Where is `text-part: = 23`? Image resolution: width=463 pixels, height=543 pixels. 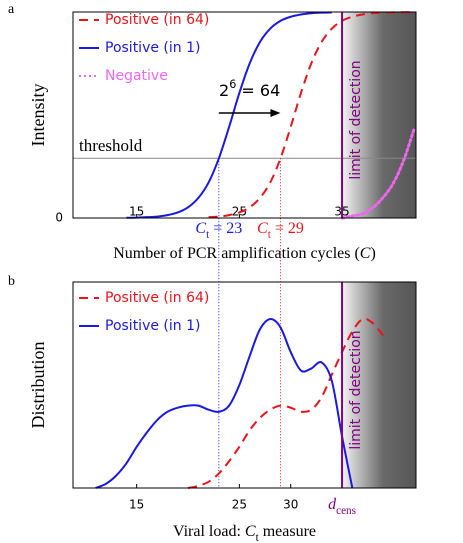 text-part: = 23 is located at coordinates (225, 228).